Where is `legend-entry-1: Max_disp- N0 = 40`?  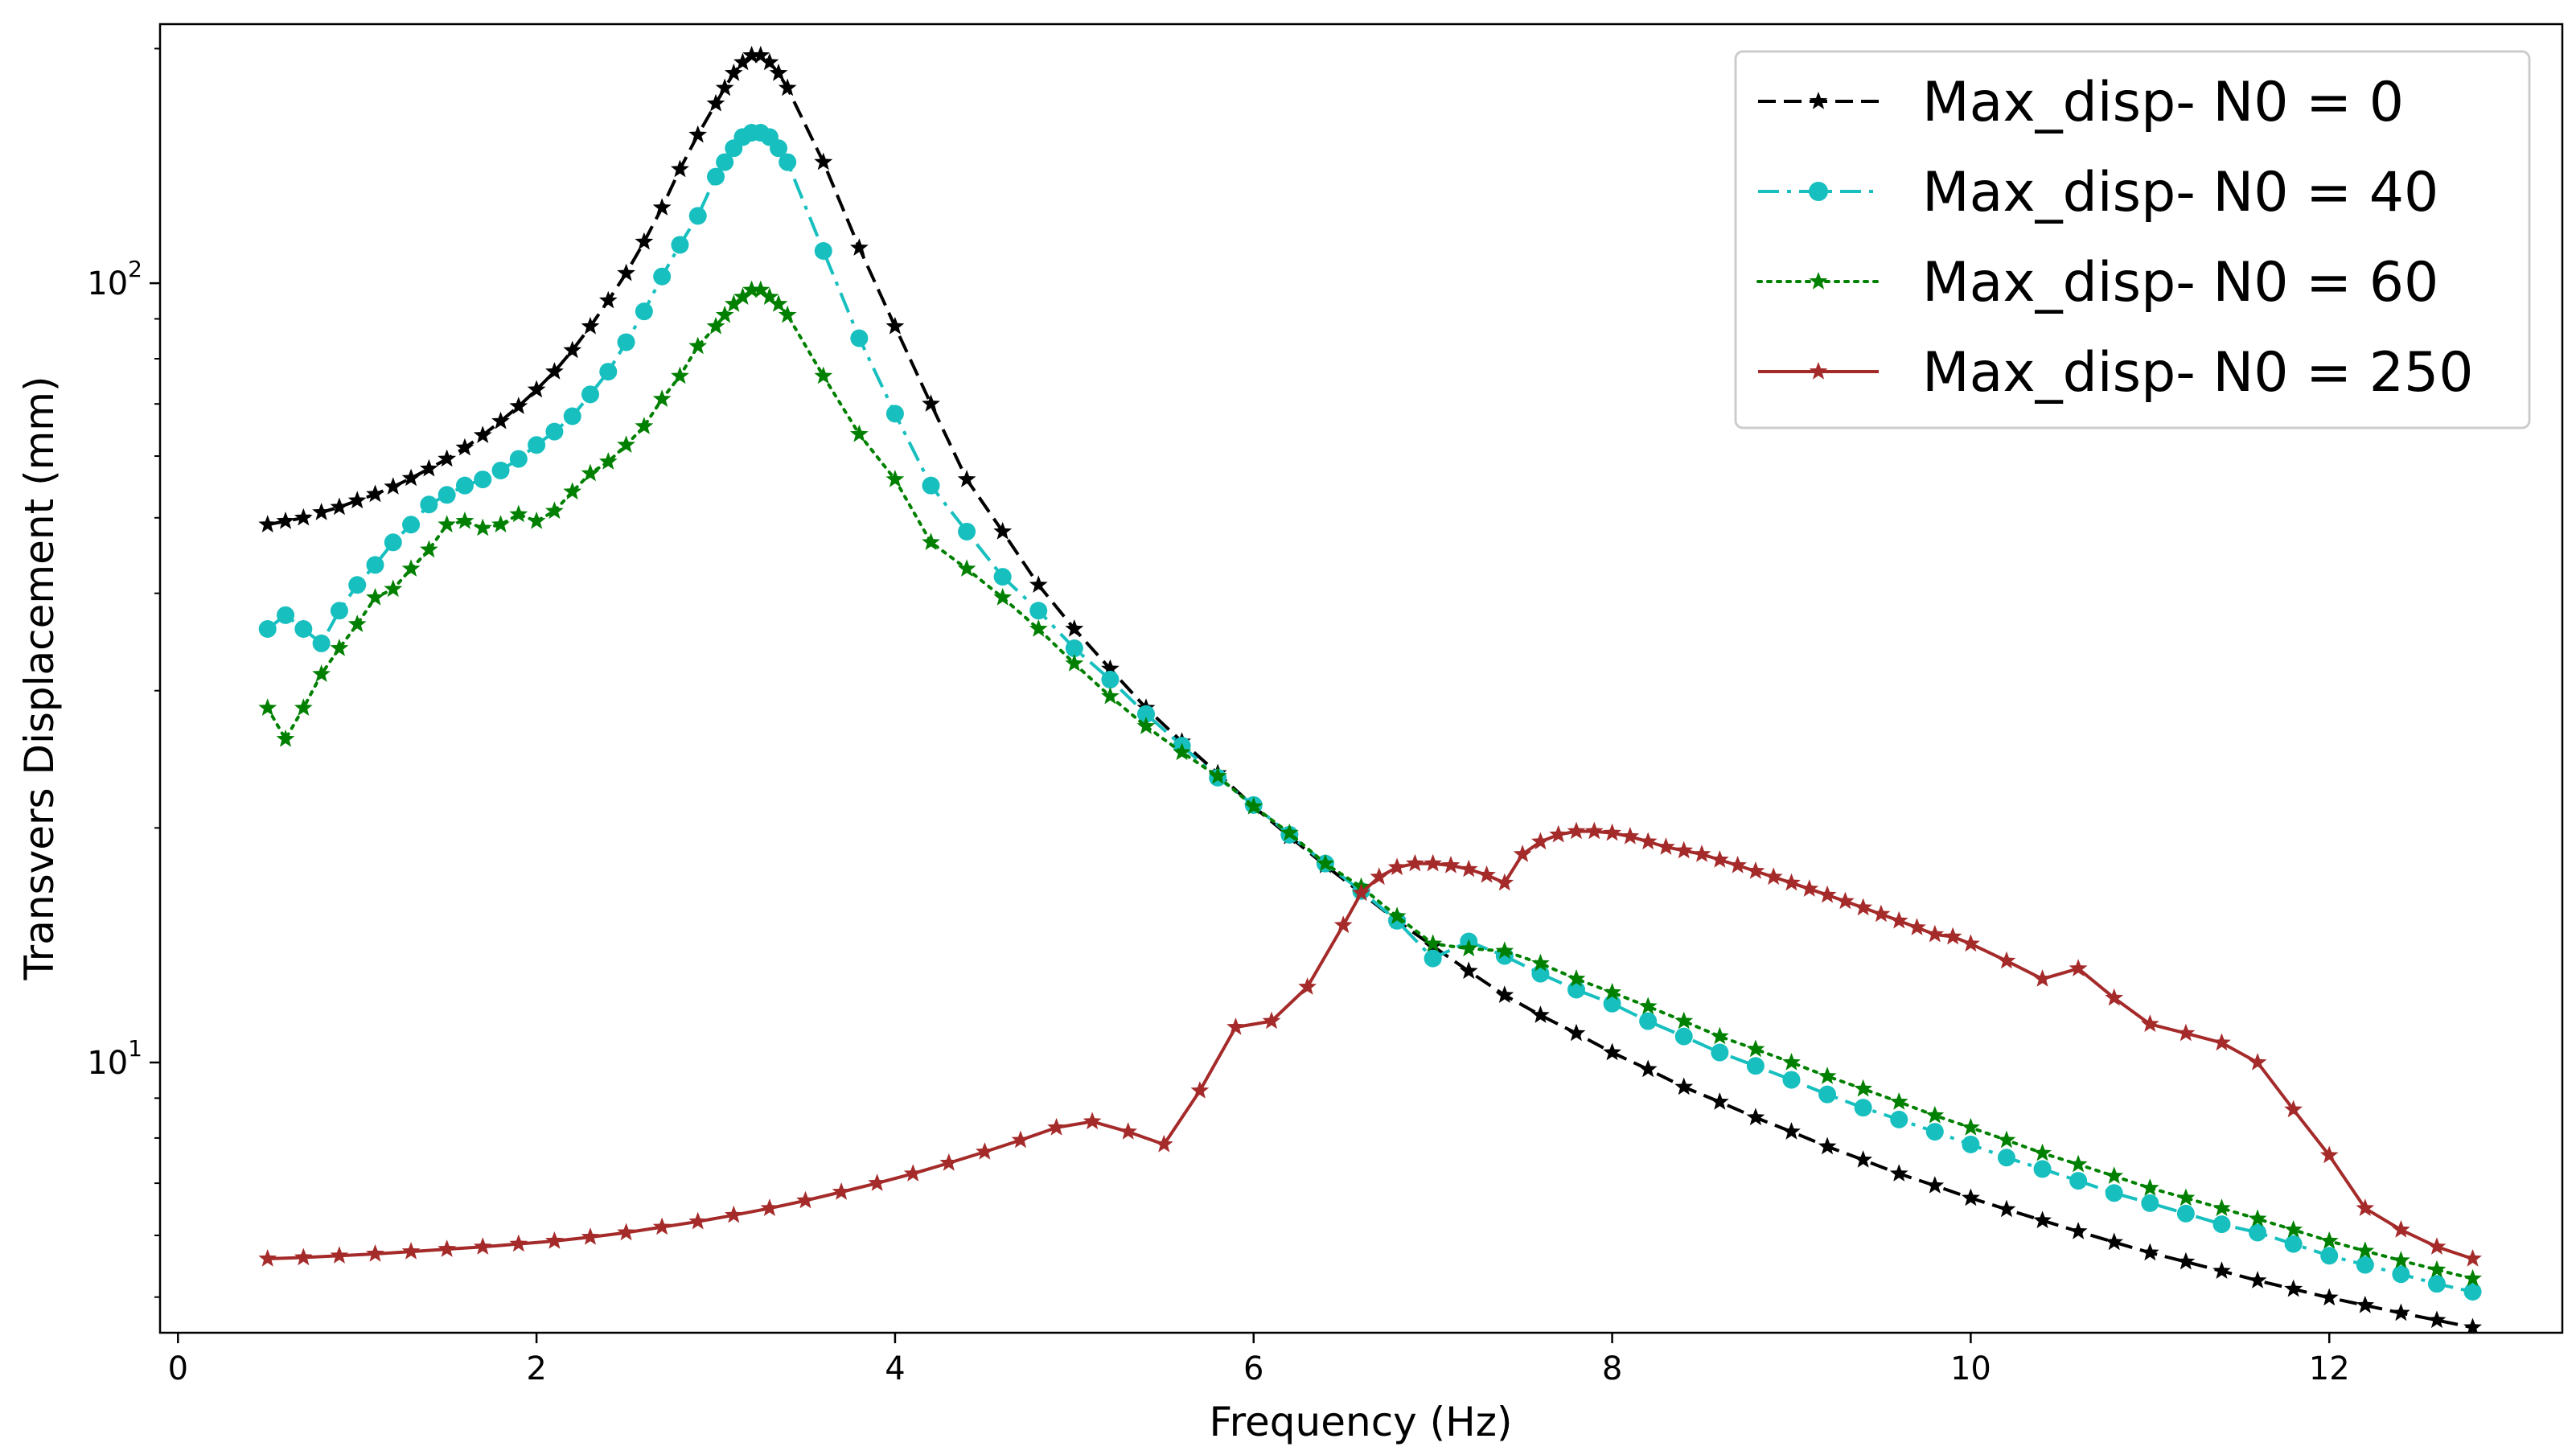
legend-entry-1: Max_disp- N0 = 40 is located at coordinates (2098, 192).